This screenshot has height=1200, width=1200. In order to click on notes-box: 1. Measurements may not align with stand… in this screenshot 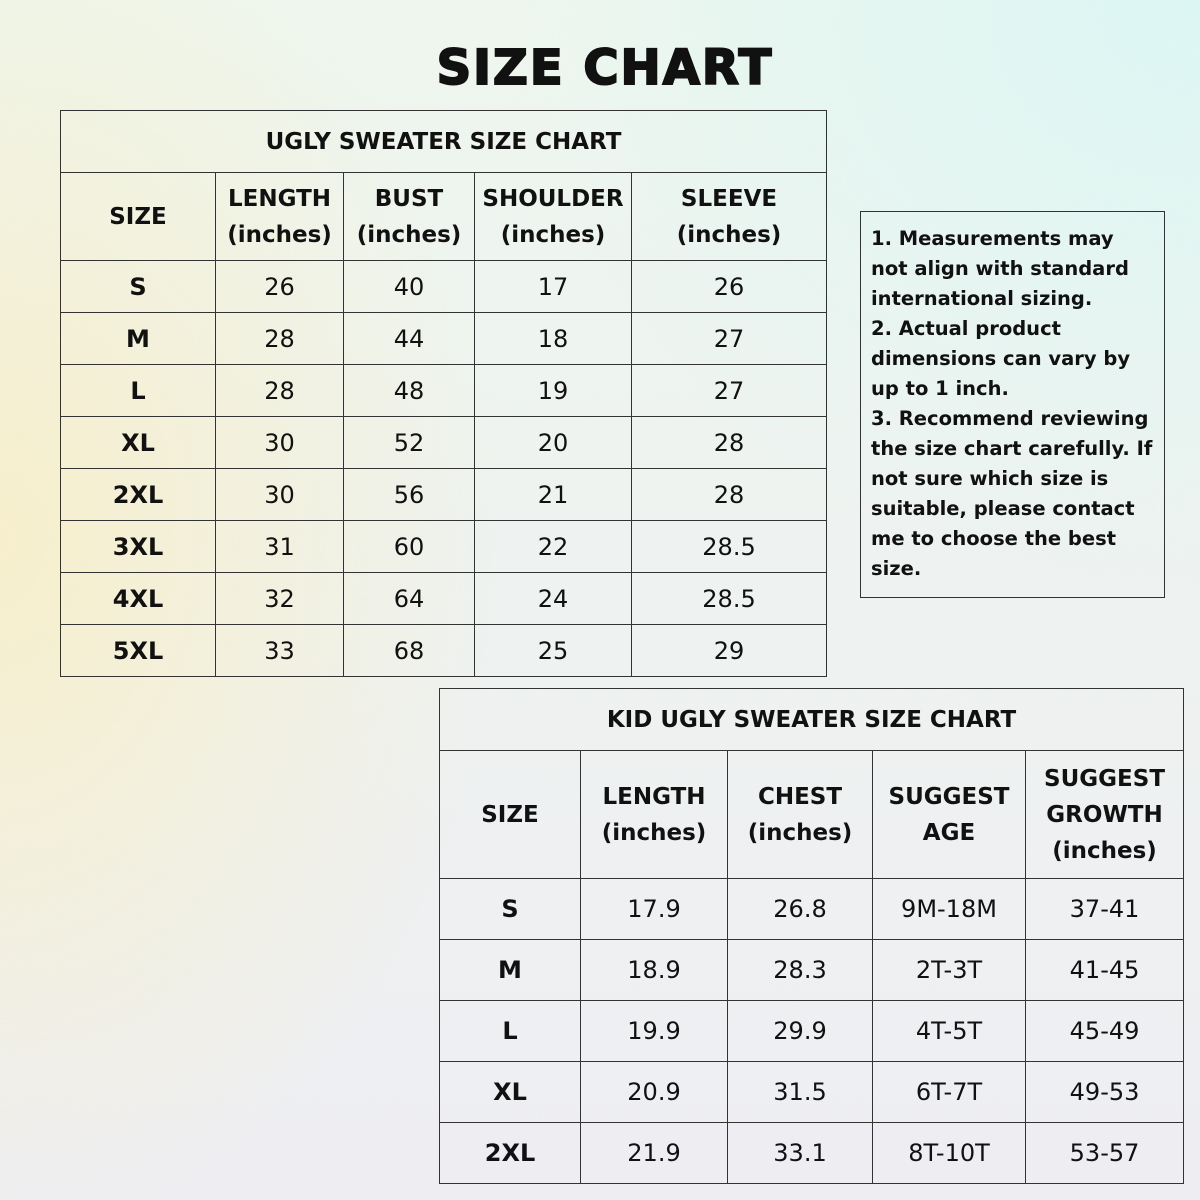, I will do `click(1012, 404)`.